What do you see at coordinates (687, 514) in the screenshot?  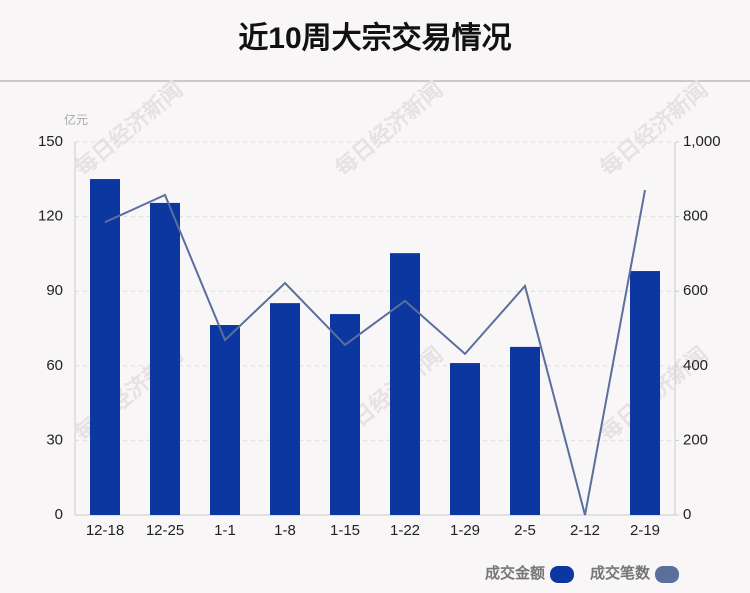 I see `y2-tick-label: 0` at bounding box center [687, 514].